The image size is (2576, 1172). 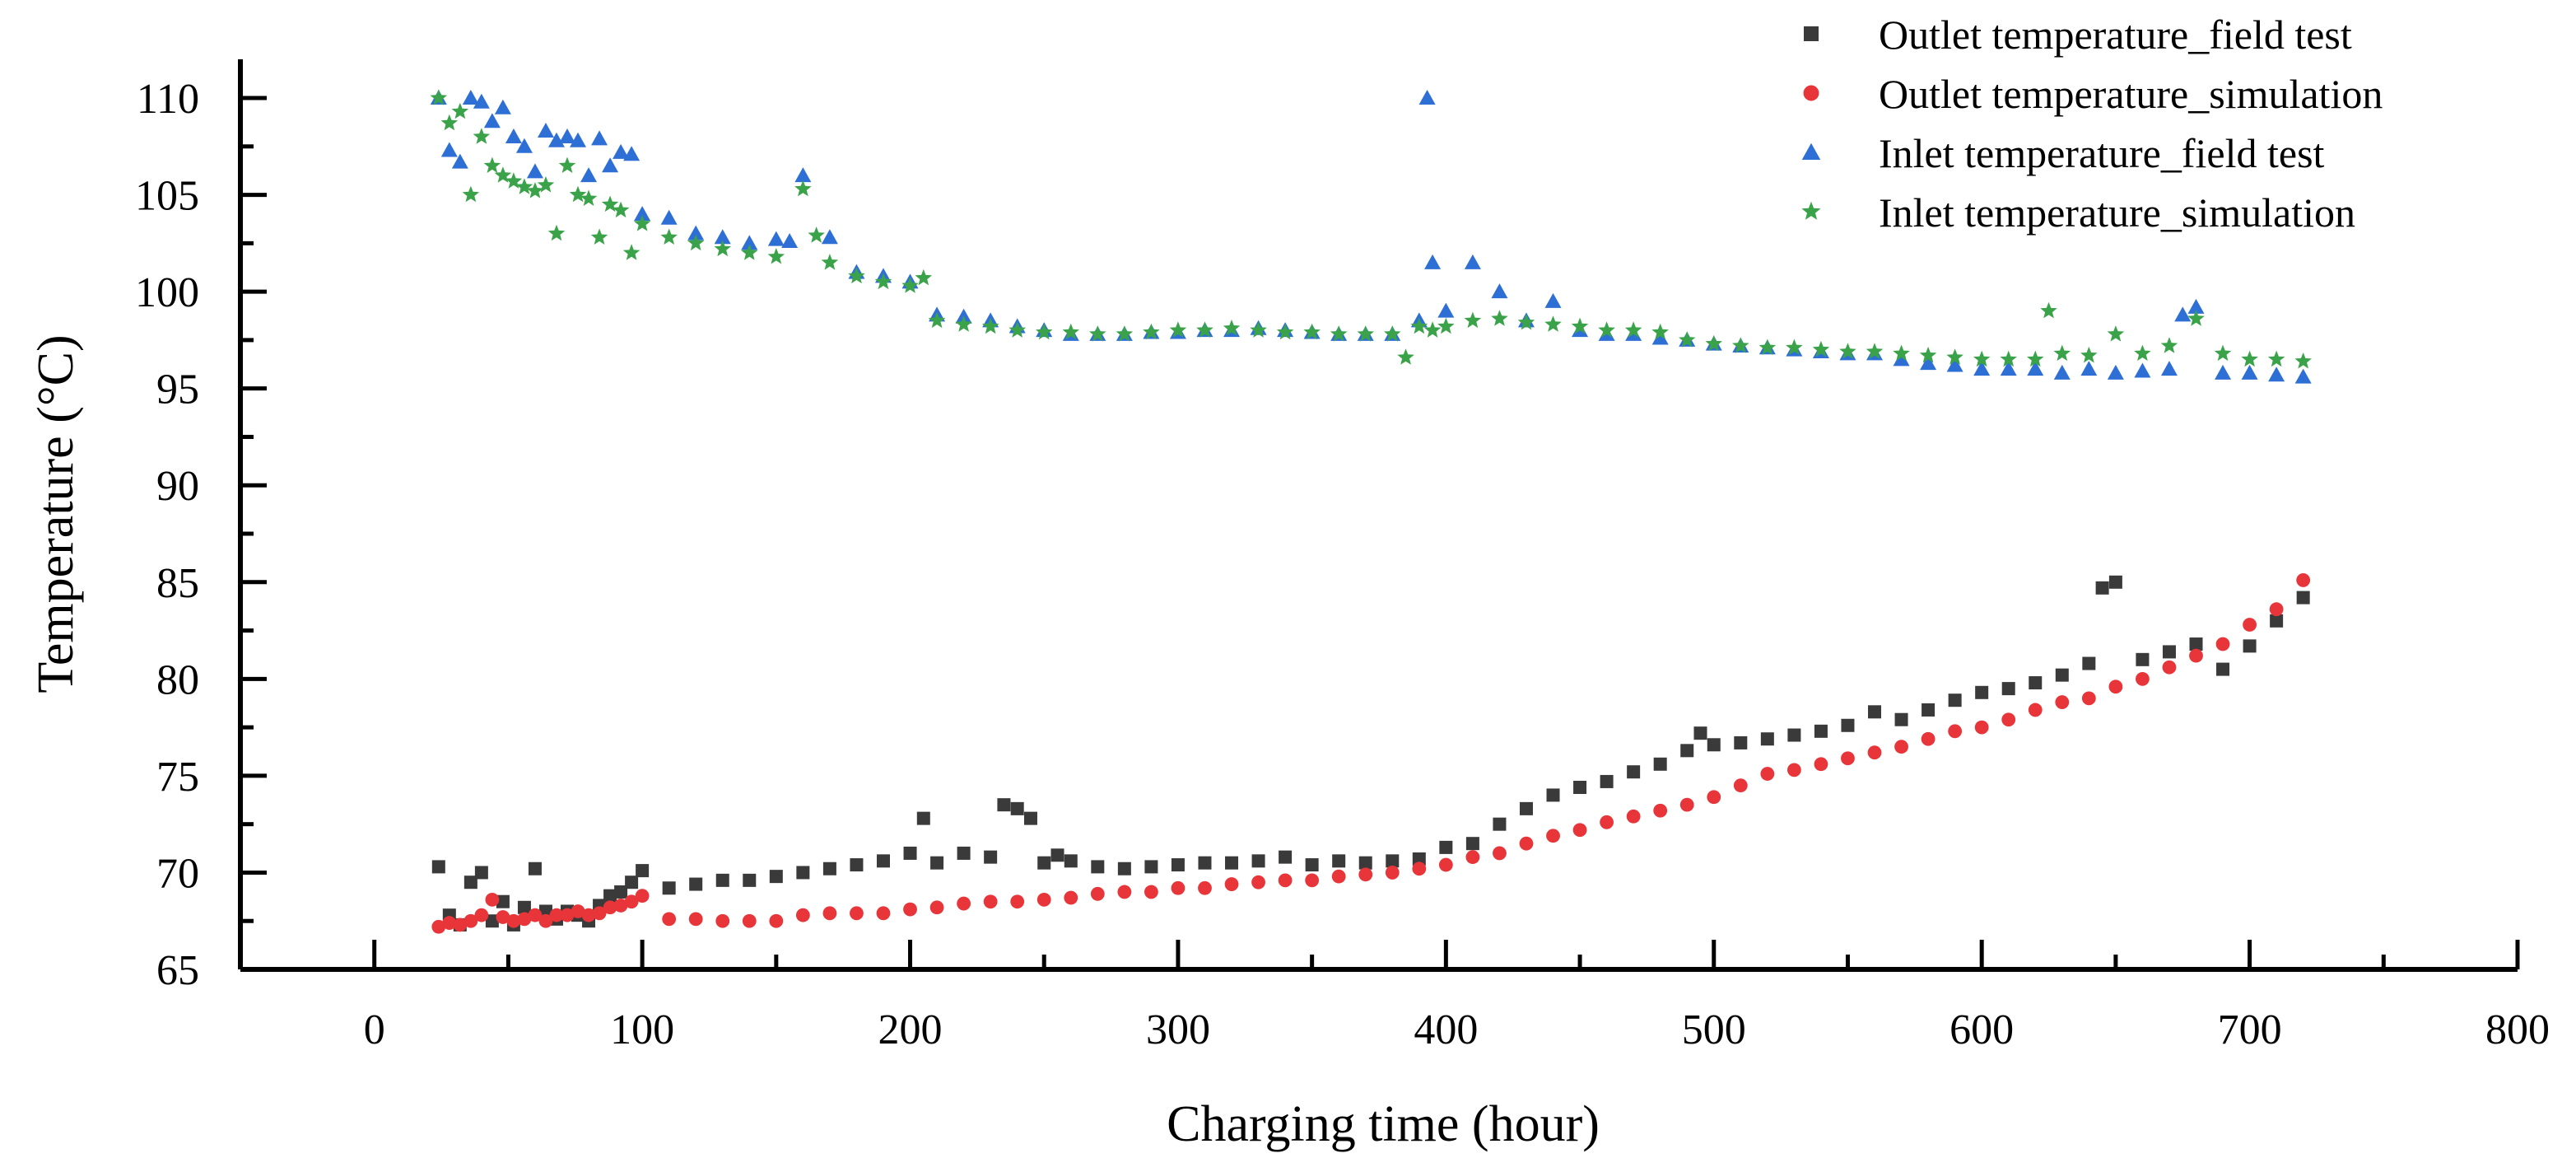 What do you see at coordinates (177, 679) in the screenshot?
I see `y-tick-label: 80` at bounding box center [177, 679].